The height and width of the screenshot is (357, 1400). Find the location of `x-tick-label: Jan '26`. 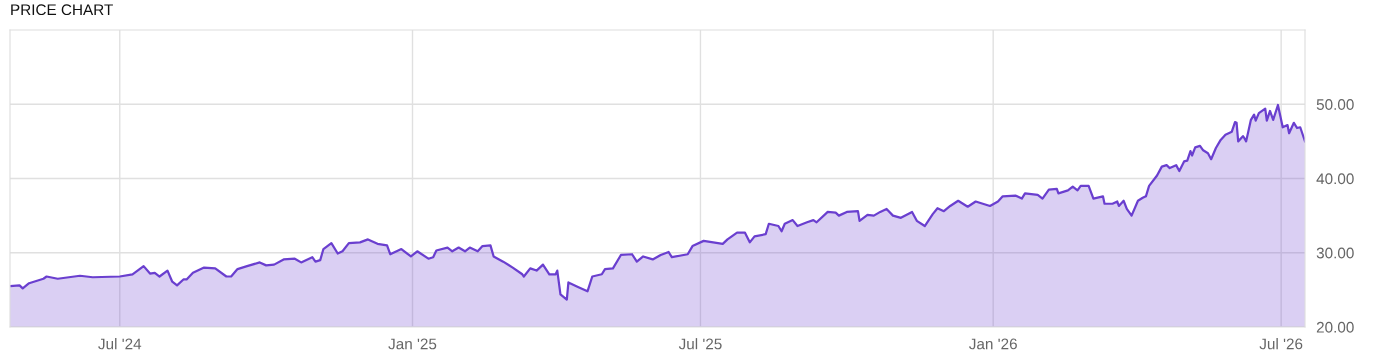

x-tick-label: Jan '26 is located at coordinates (993, 344).